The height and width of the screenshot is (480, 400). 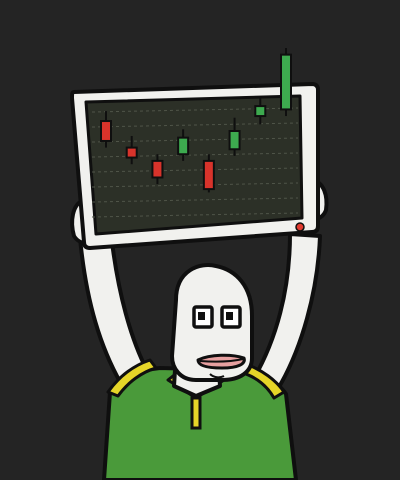 I want to click on mouth-line, so click(x=221, y=360).